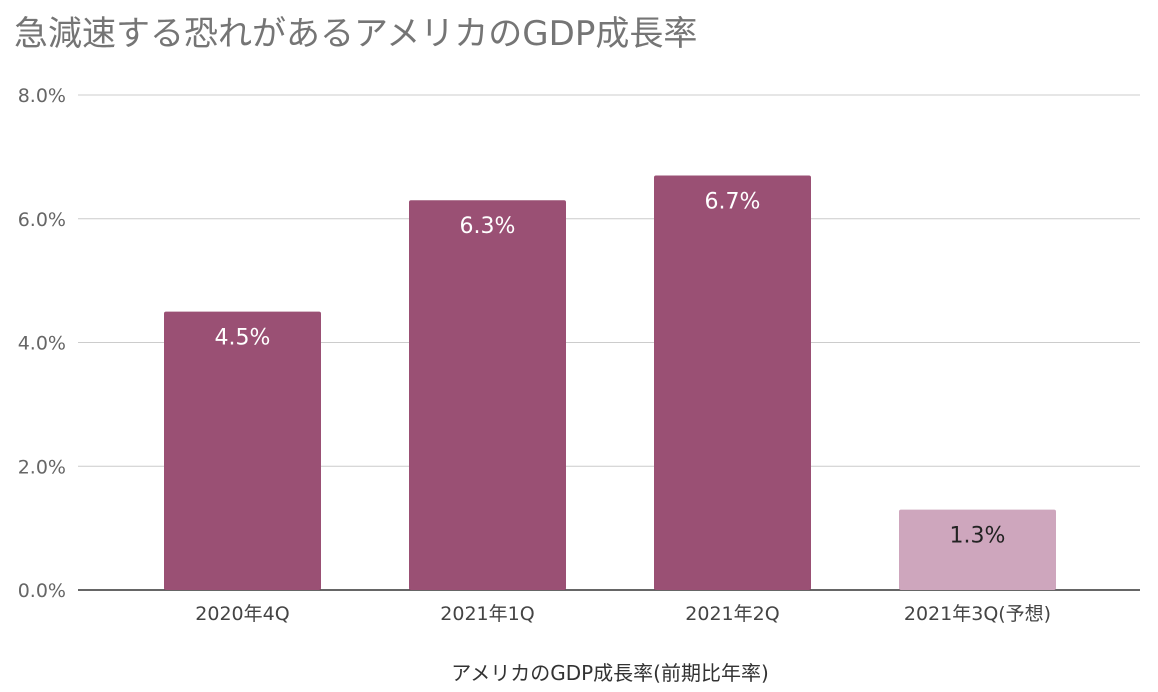  What do you see at coordinates (488, 226) in the screenshot?
I see `data-label: 6.3%` at bounding box center [488, 226].